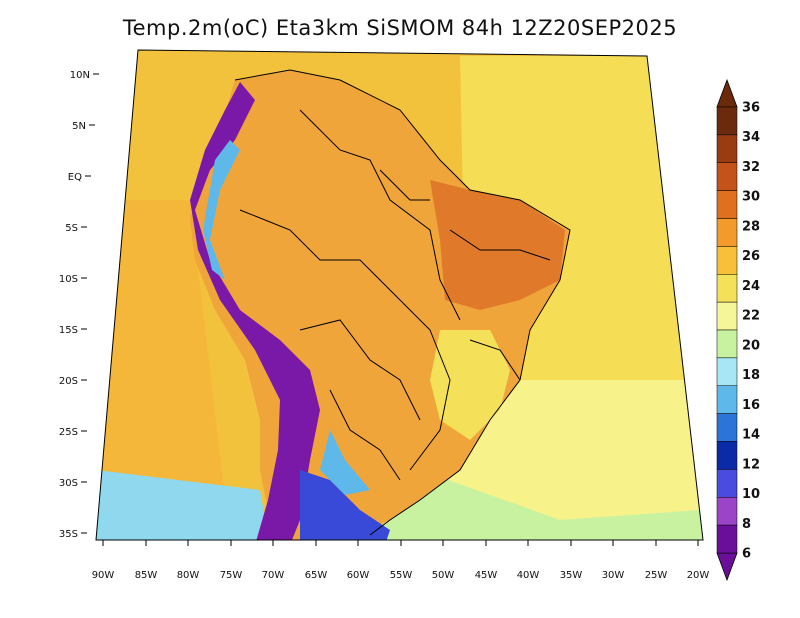 The image size is (800, 618). I want to click on colorbar-label: 30, so click(751, 197).